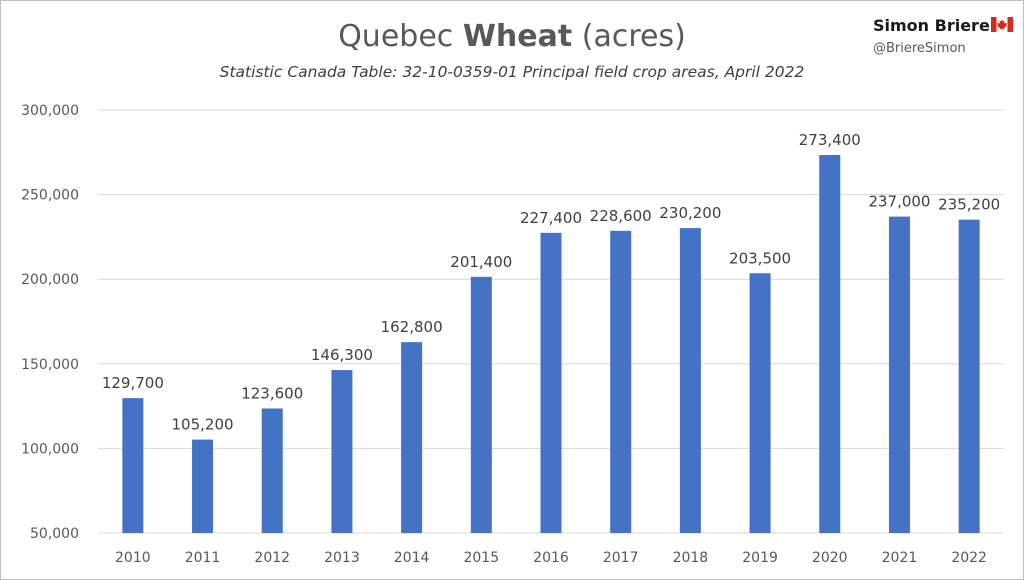 The image size is (1024, 580). Describe the element at coordinates (760, 258) in the screenshot. I see `data-label-2019: 203,500` at that location.